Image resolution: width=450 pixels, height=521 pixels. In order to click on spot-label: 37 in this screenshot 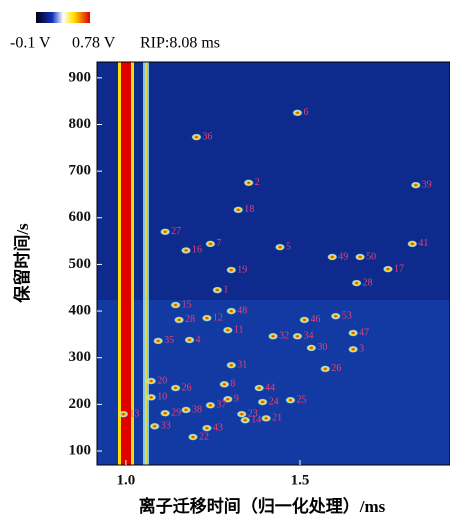, I will do `click(221, 405)`.